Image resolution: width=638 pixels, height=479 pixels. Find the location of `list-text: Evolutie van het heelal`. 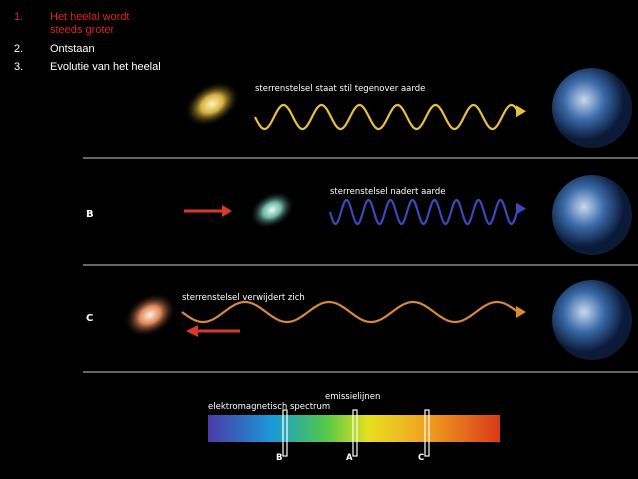

list-text: Evolutie van het heelal is located at coordinates (105, 67).